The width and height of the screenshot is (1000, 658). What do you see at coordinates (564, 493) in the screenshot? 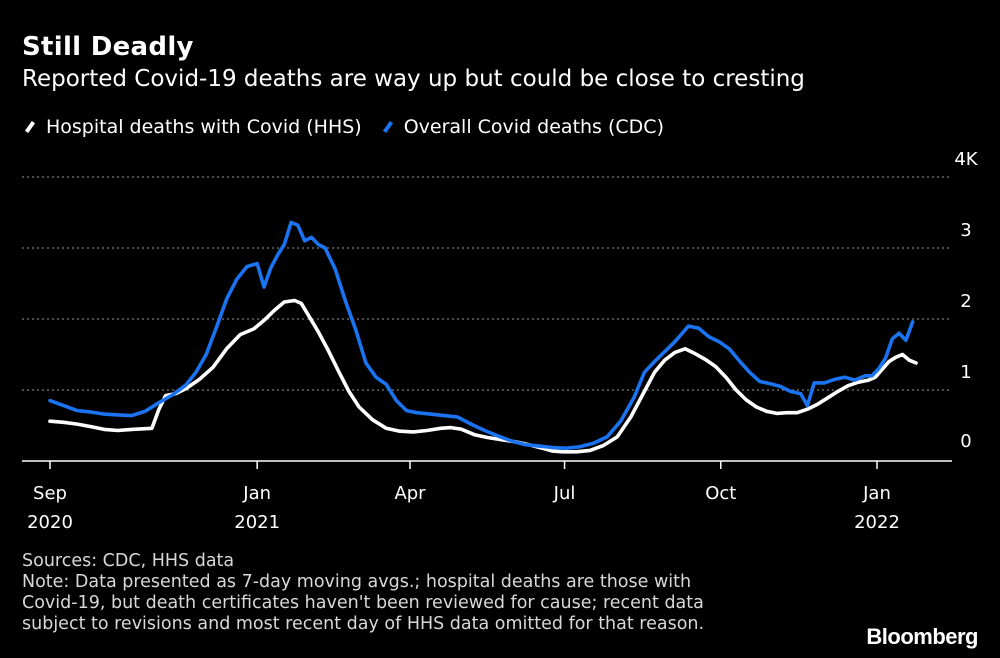
I see `x-tick-label-3: Jul` at bounding box center [564, 493].